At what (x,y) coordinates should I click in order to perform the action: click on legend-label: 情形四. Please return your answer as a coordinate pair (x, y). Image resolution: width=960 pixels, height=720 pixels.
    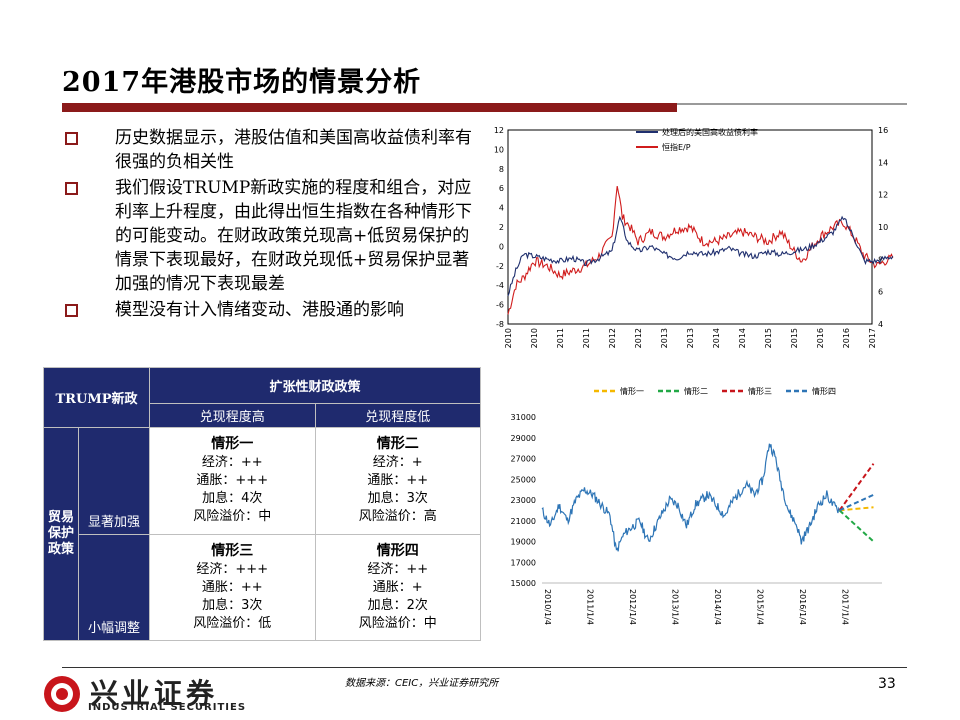
    Looking at the image, I should click on (824, 391).